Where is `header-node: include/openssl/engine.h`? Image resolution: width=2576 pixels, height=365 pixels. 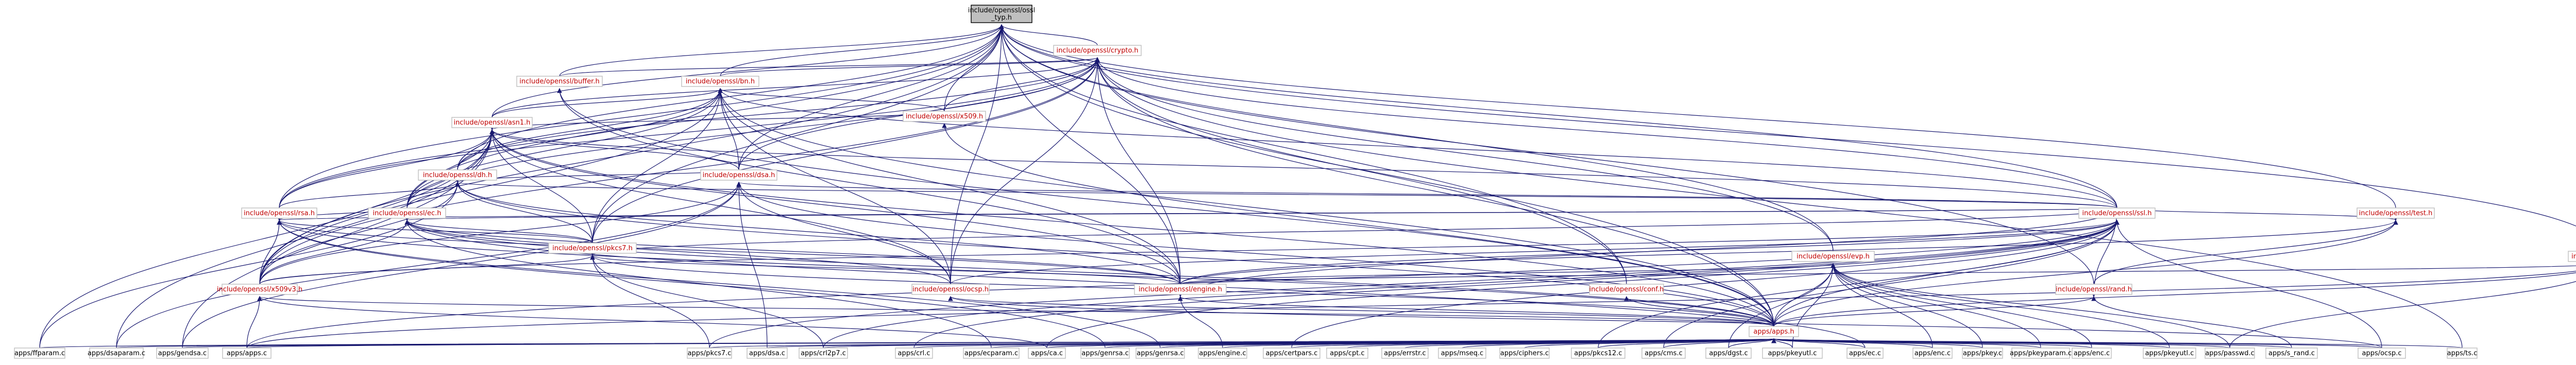 header-node: include/openssl/engine.h is located at coordinates (1180, 289).